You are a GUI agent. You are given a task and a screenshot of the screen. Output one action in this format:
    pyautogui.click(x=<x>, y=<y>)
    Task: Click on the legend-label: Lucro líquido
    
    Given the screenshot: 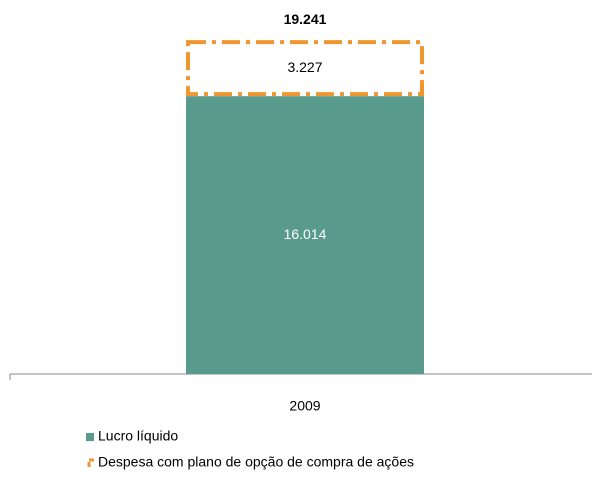 What is the action you would take?
    pyautogui.click(x=138, y=436)
    